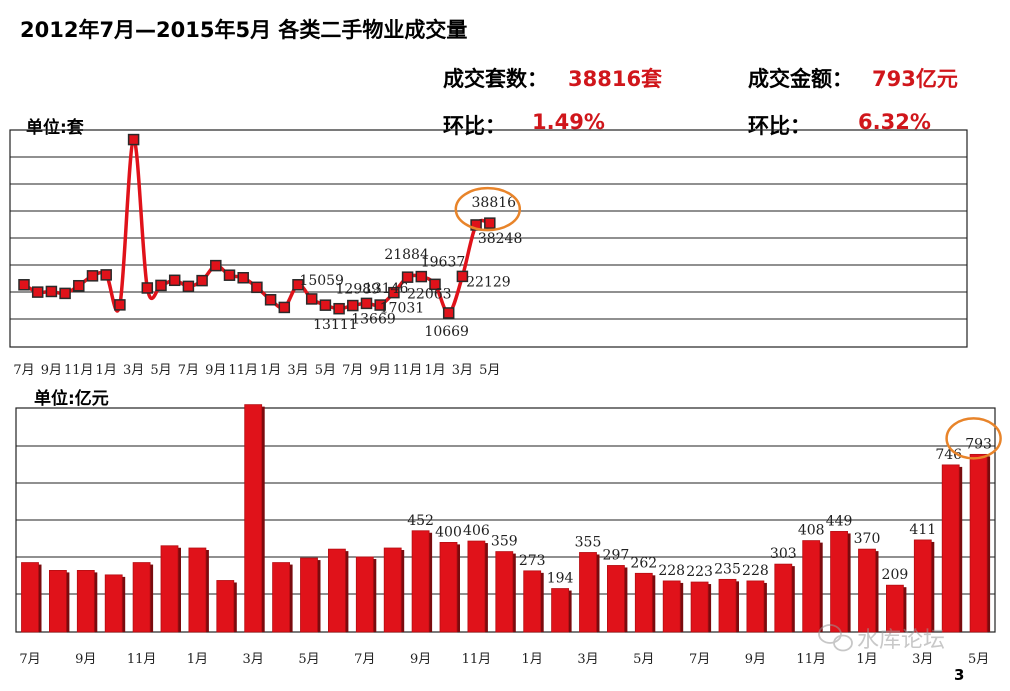 This screenshot has height=691, width=1010. Describe the element at coordinates (616, 555) in the screenshot. I see `data-label: 297` at that location.